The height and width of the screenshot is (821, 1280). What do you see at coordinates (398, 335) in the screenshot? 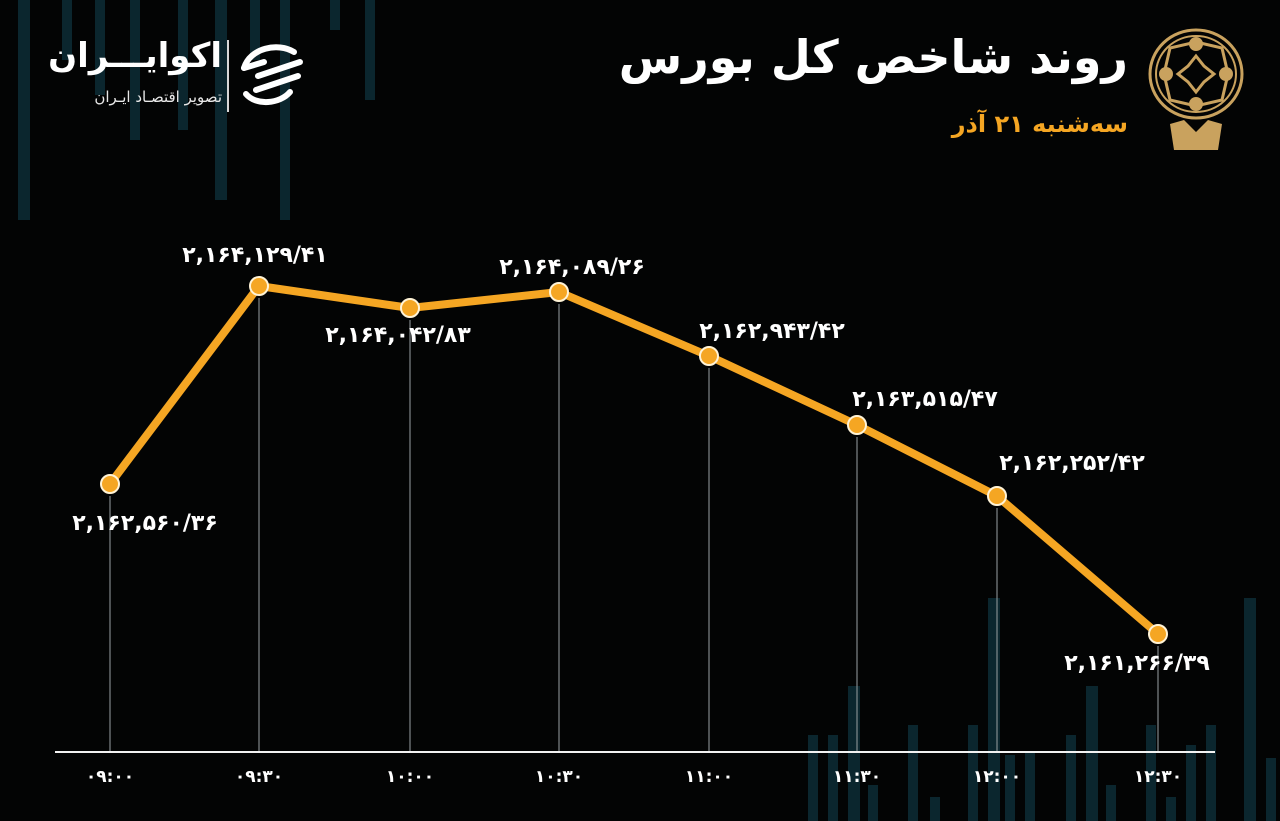
I see `data-value-label: ۲,۱۶۴,۰۴۲/۸۳` at bounding box center [398, 335].